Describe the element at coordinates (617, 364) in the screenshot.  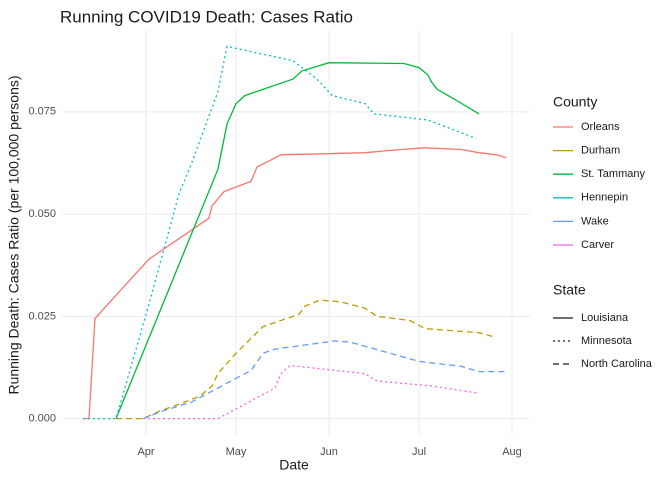
I see `legend-label: North Carolina` at that location.